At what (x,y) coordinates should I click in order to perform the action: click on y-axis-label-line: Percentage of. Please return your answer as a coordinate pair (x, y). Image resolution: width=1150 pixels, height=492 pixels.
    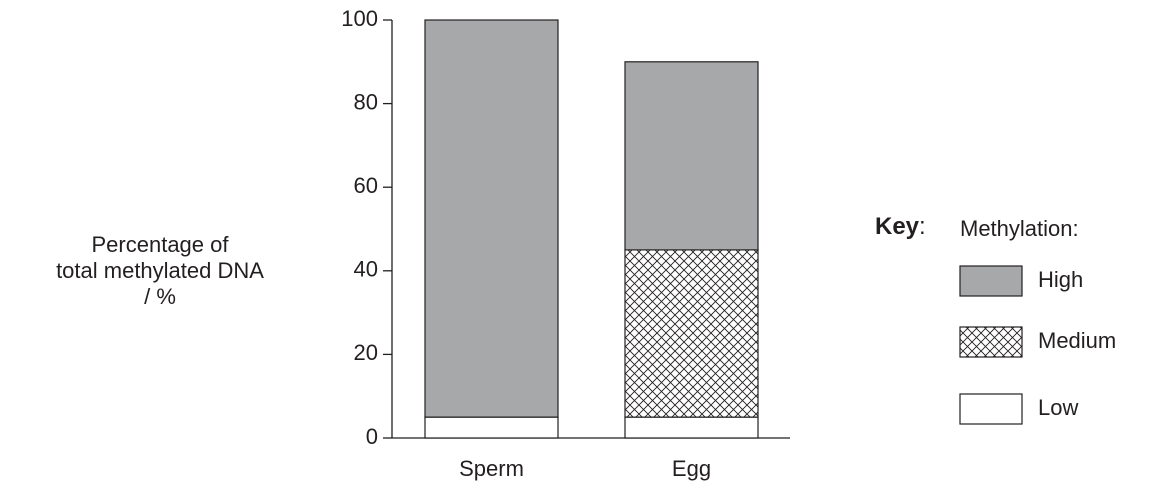
    Looking at the image, I should click on (161, 244).